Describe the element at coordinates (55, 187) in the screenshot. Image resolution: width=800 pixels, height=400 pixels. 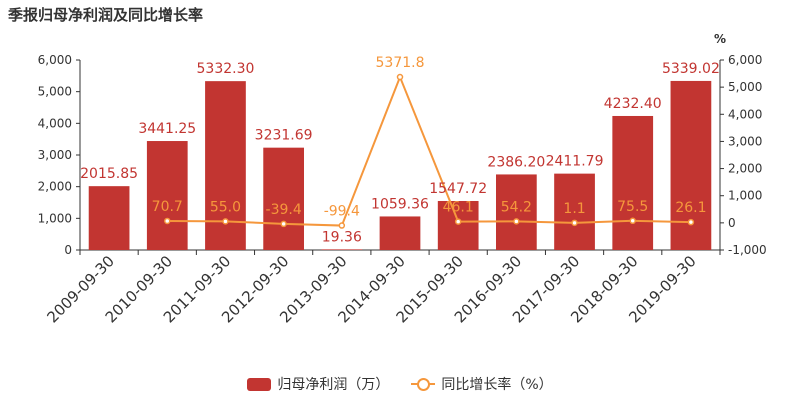
I see `y-left-tick-label: 2,000` at that location.